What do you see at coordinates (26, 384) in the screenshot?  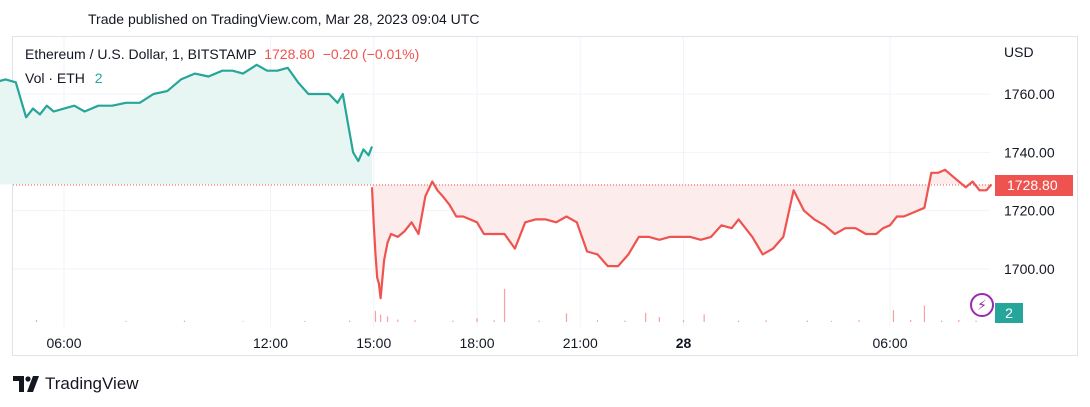 I see `tradingview-logo-icon` at bounding box center [26, 384].